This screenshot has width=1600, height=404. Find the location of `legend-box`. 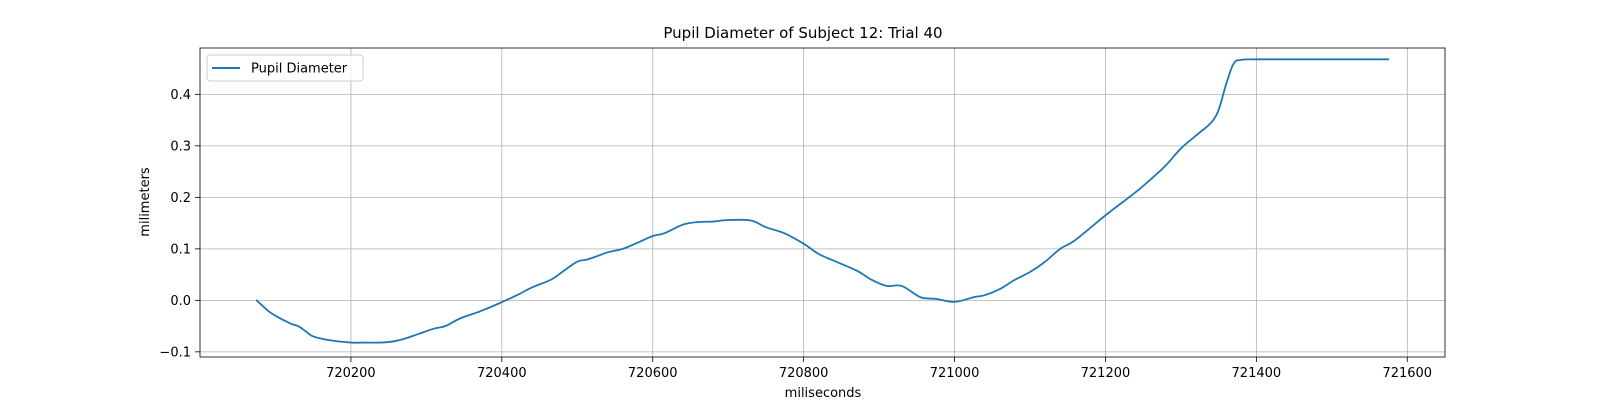

legend-box is located at coordinates (285, 68).